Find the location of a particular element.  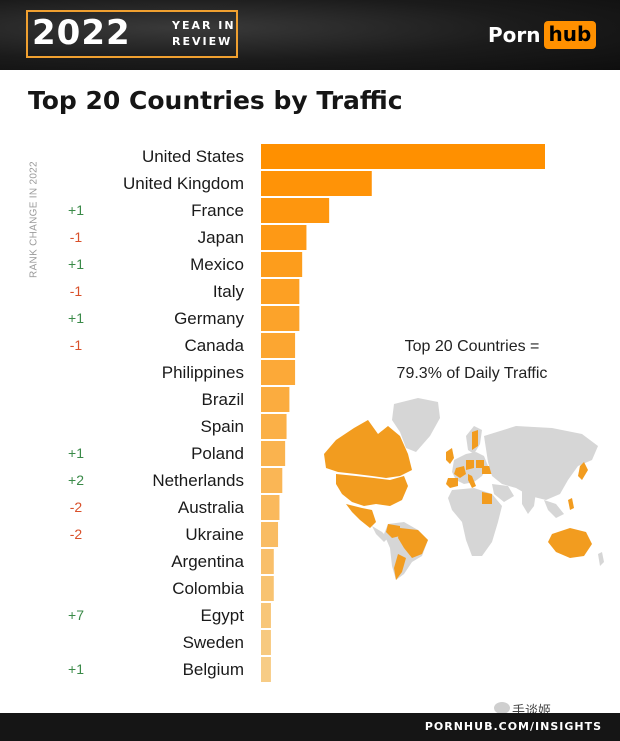

country-label: Germany is located at coordinates (209, 318).